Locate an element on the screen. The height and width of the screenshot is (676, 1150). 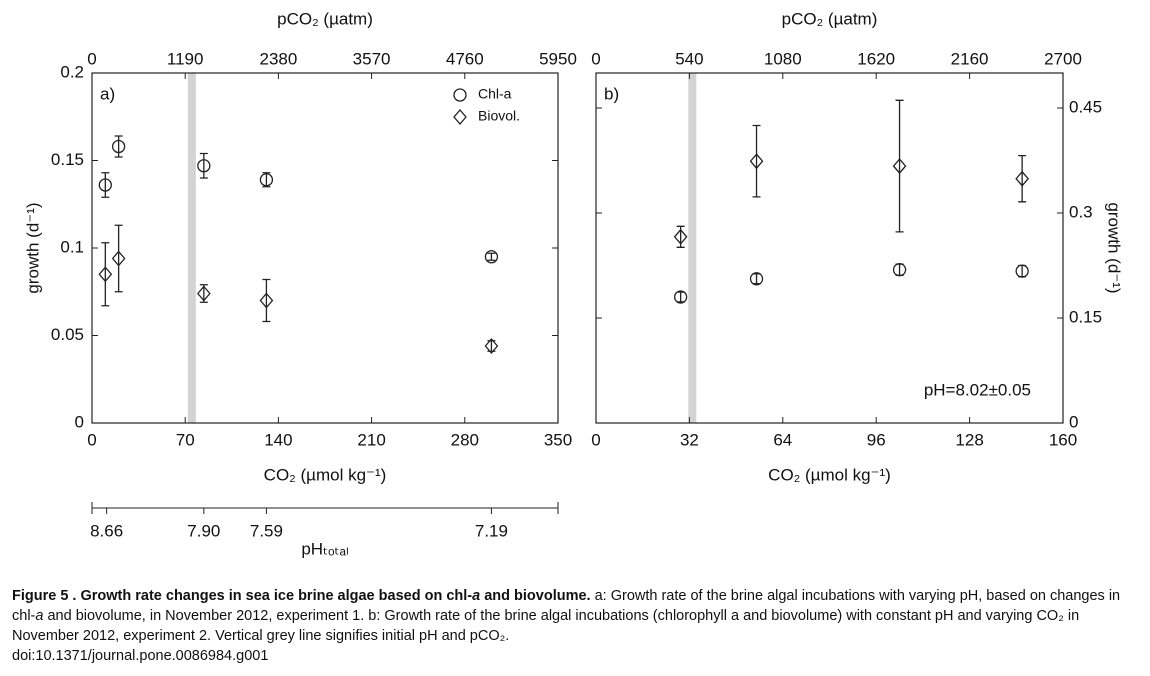
x2-tick-label: 540 is located at coordinates (689, 58).